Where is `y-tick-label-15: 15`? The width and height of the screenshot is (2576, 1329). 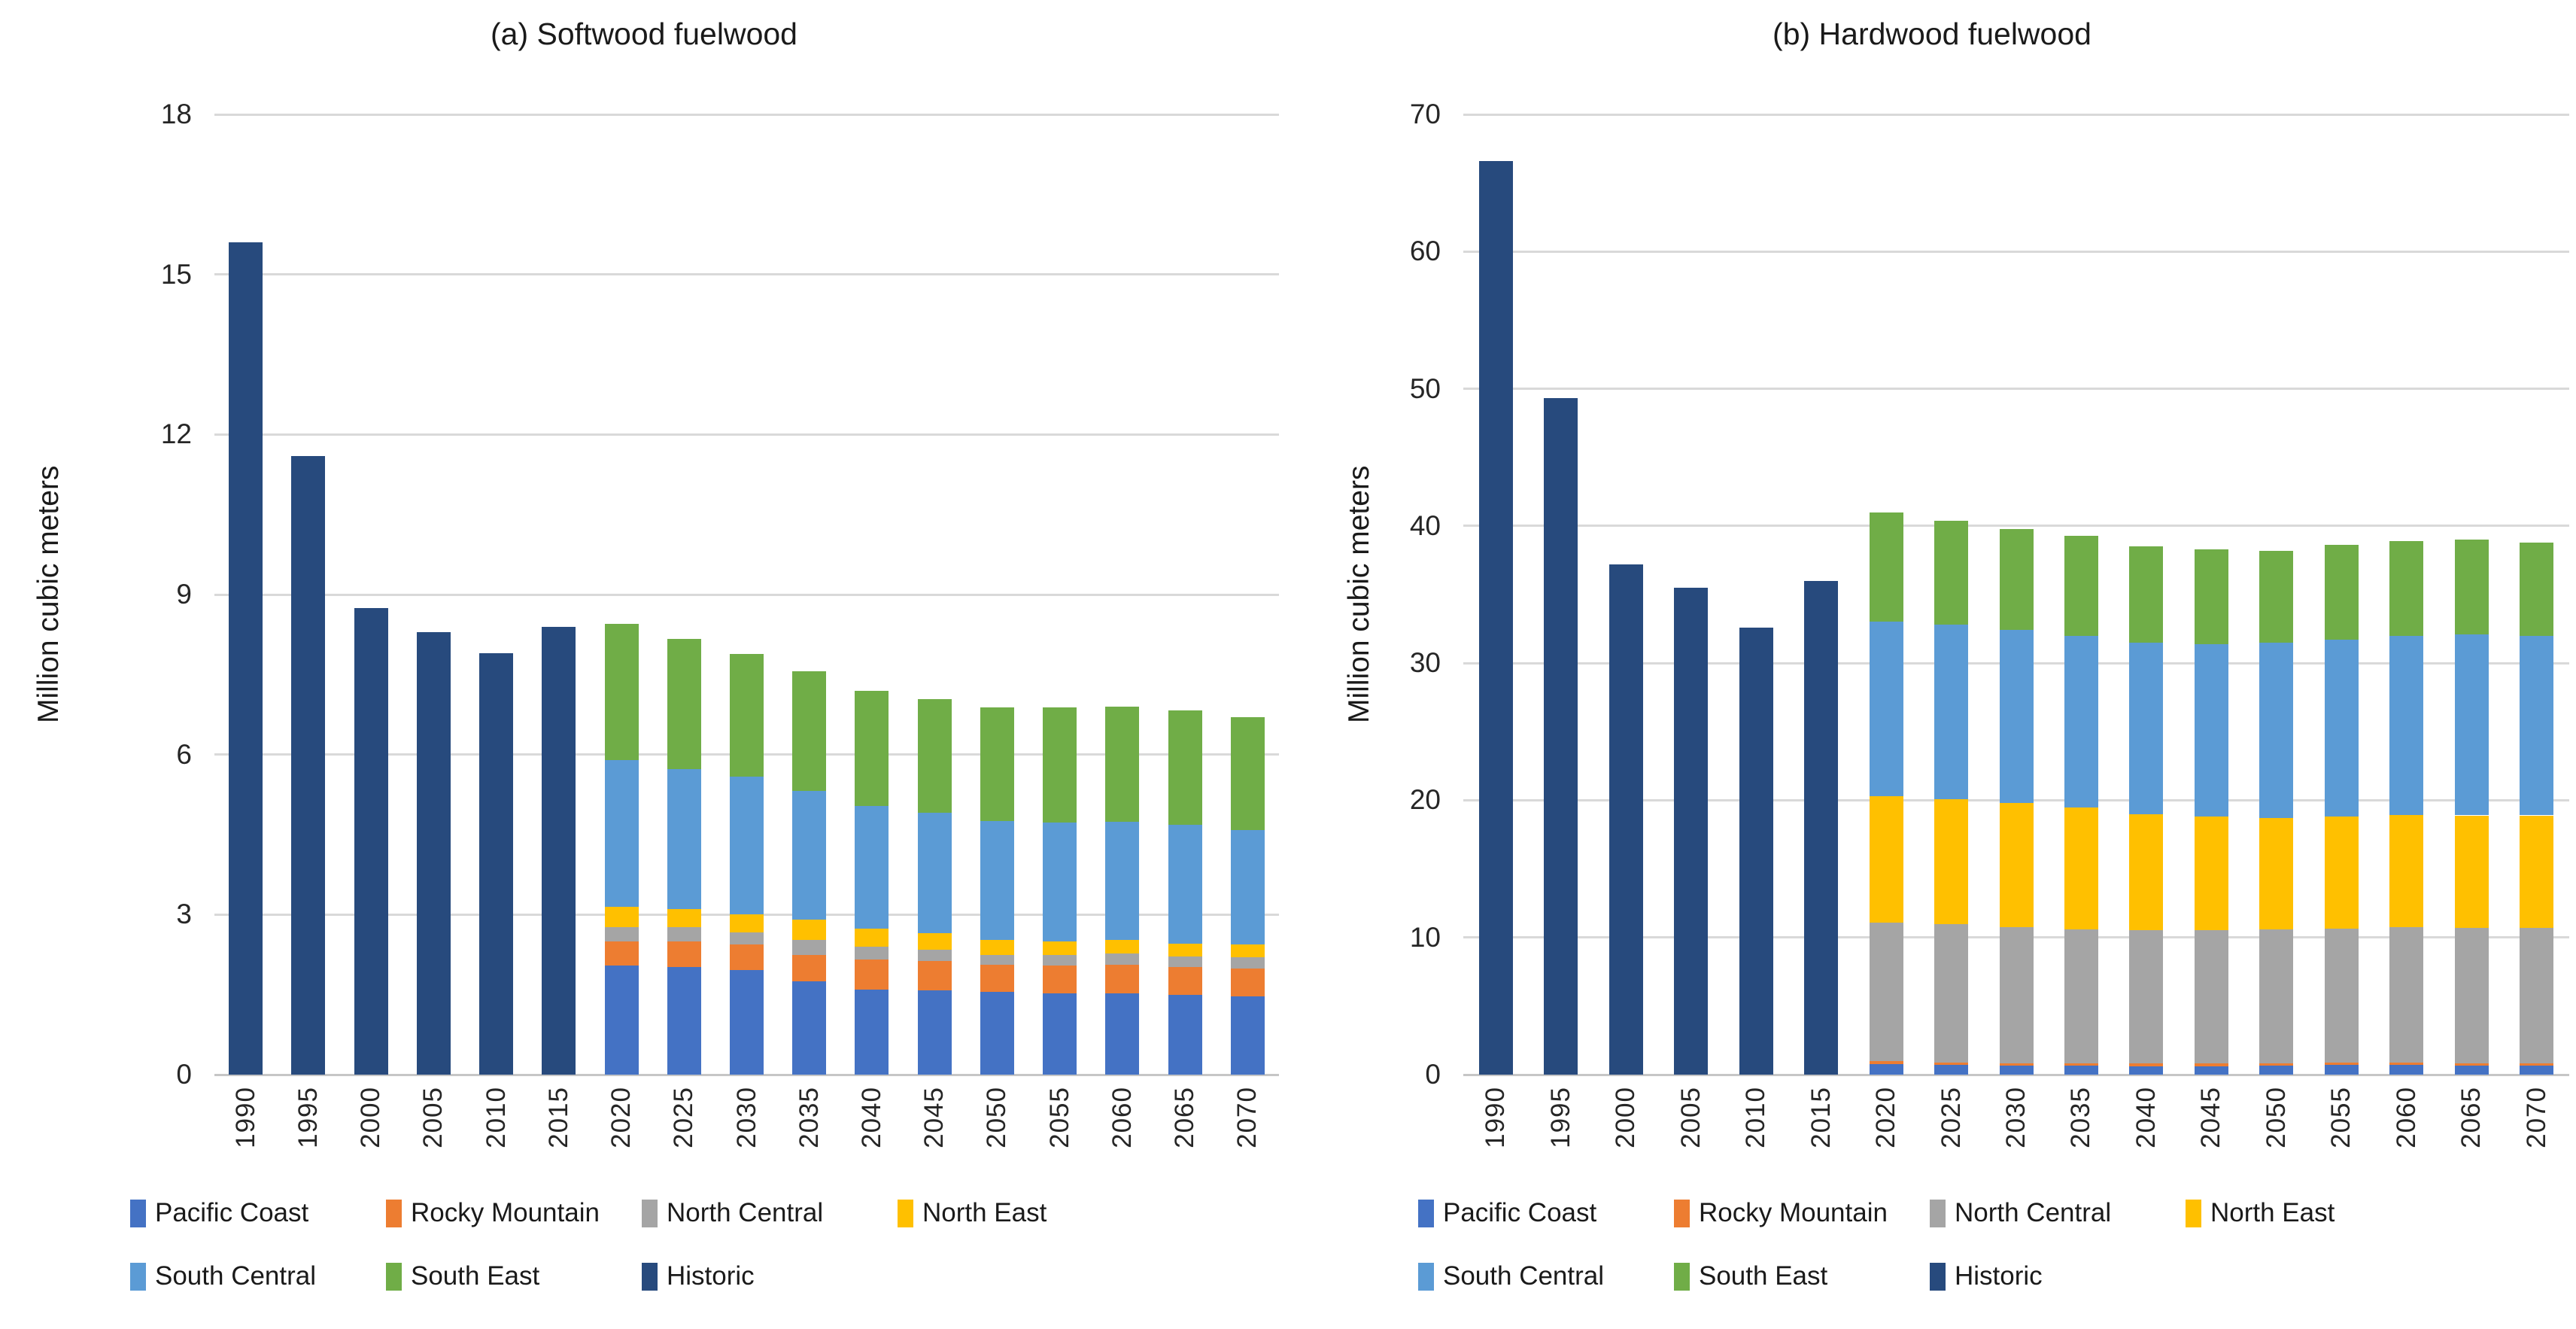
y-tick-label-15: 15 is located at coordinates (176, 274).